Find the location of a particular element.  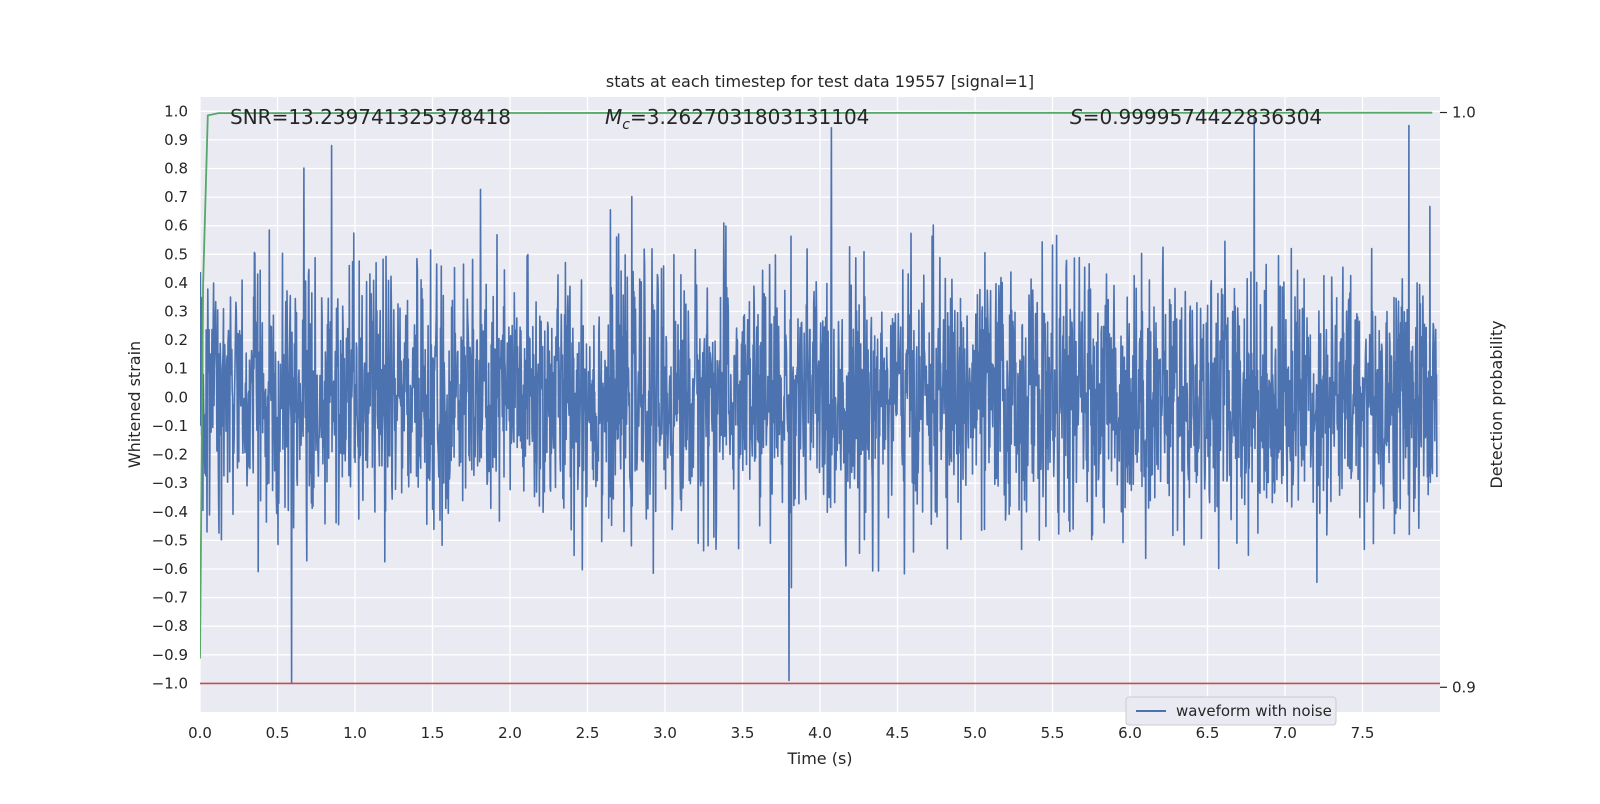

y2-tick-label: 0.9 is located at coordinates (1464, 687).